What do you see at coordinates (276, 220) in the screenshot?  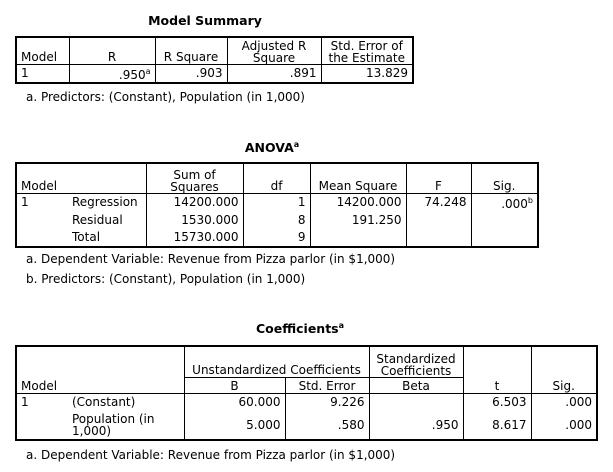 I see `cell-df: 8` at bounding box center [276, 220].